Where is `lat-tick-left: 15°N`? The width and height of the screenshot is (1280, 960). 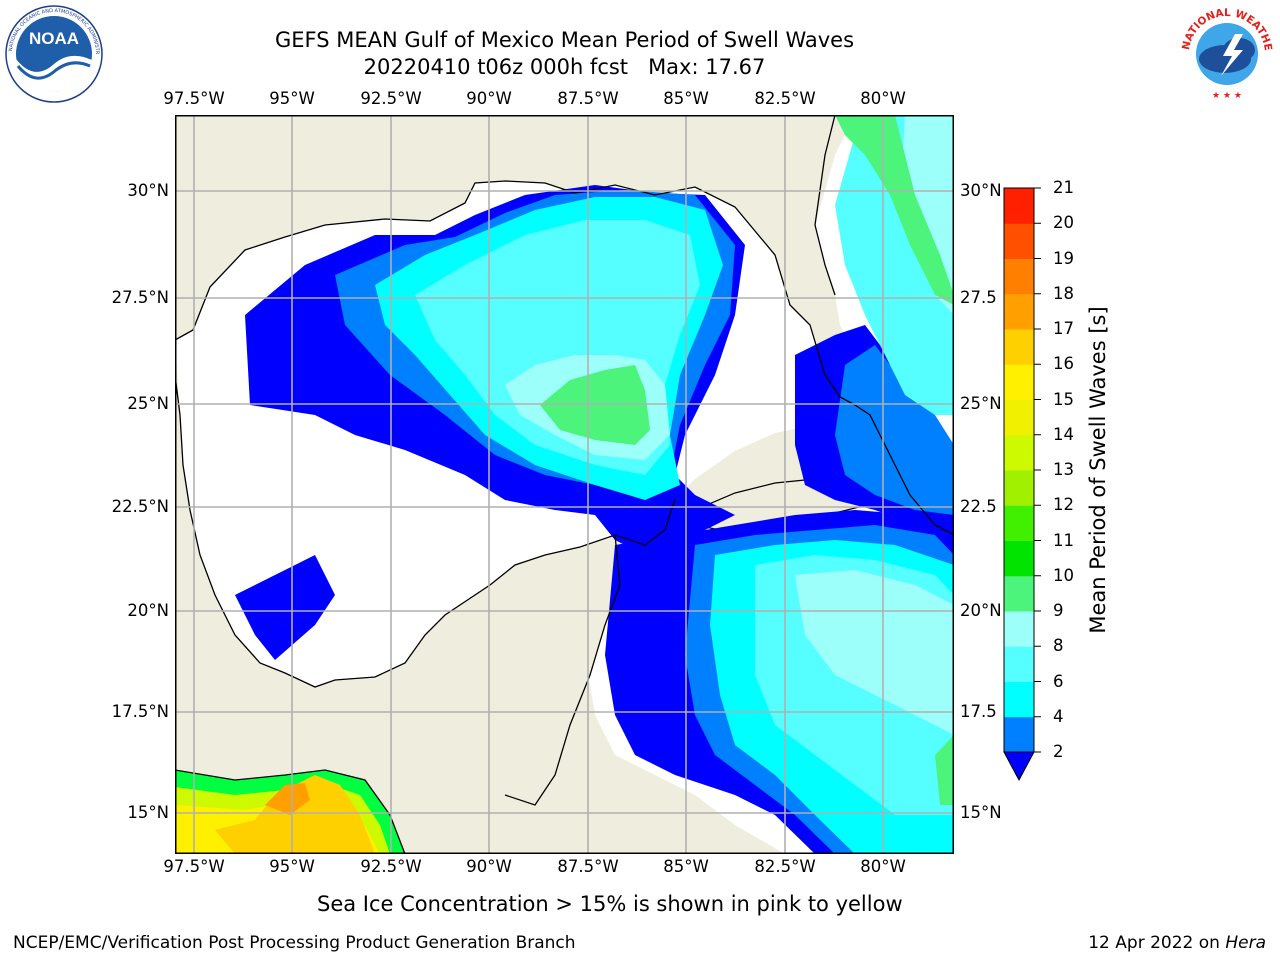 lat-tick-left: 15°N is located at coordinates (148, 812).